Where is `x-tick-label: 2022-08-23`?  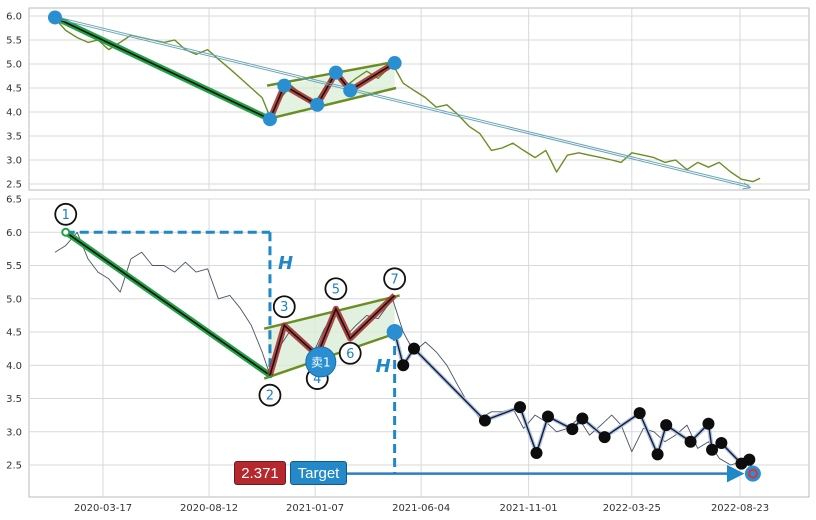 x-tick-label: 2022-08-23 is located at coordinates (740, 508).